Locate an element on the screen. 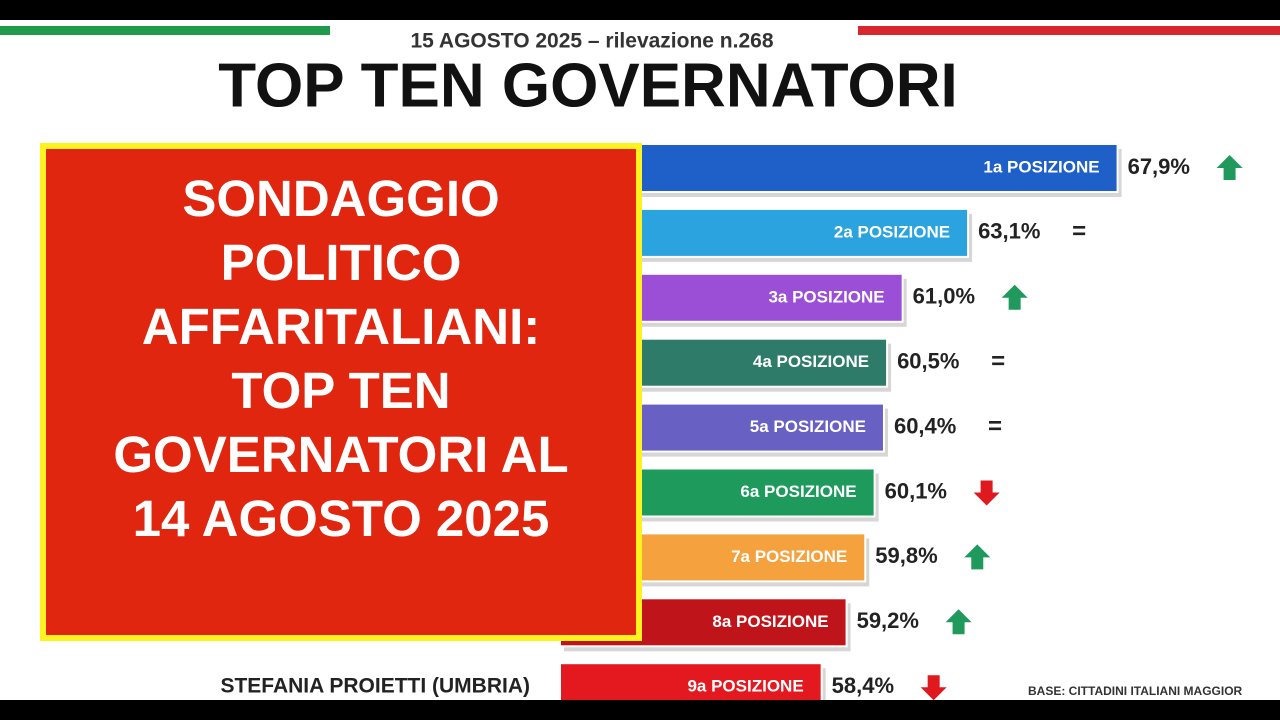 This screenshot has width=1280, height=720. letterbox-top is located at coordinates (640, 10).